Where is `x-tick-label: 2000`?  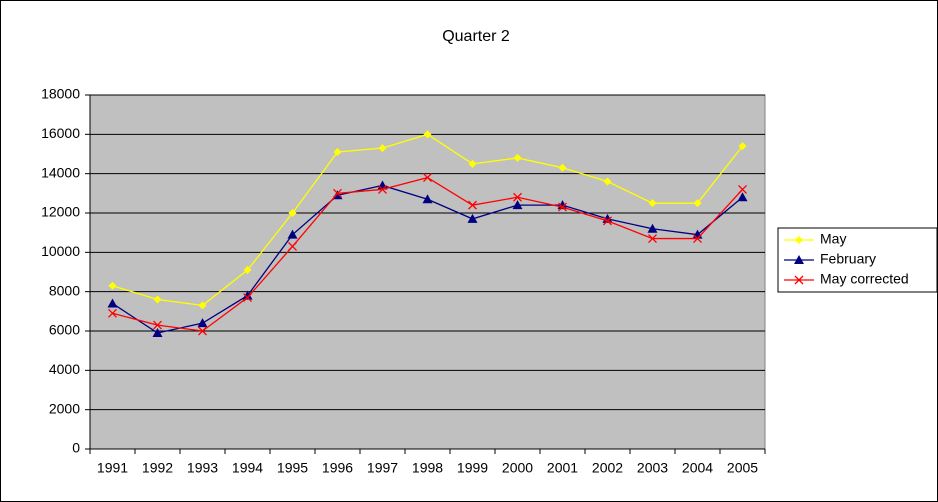 x-tick-label: 2000 is located at coordinates (517, 468).